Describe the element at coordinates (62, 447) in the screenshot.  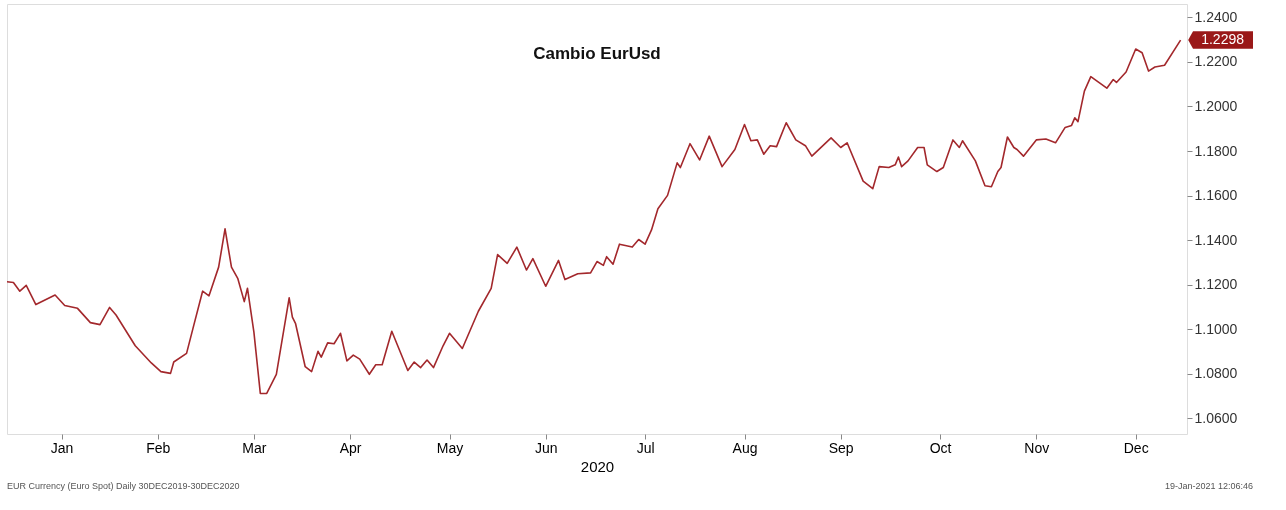
I see `x-tick-label: Jan` at that location.